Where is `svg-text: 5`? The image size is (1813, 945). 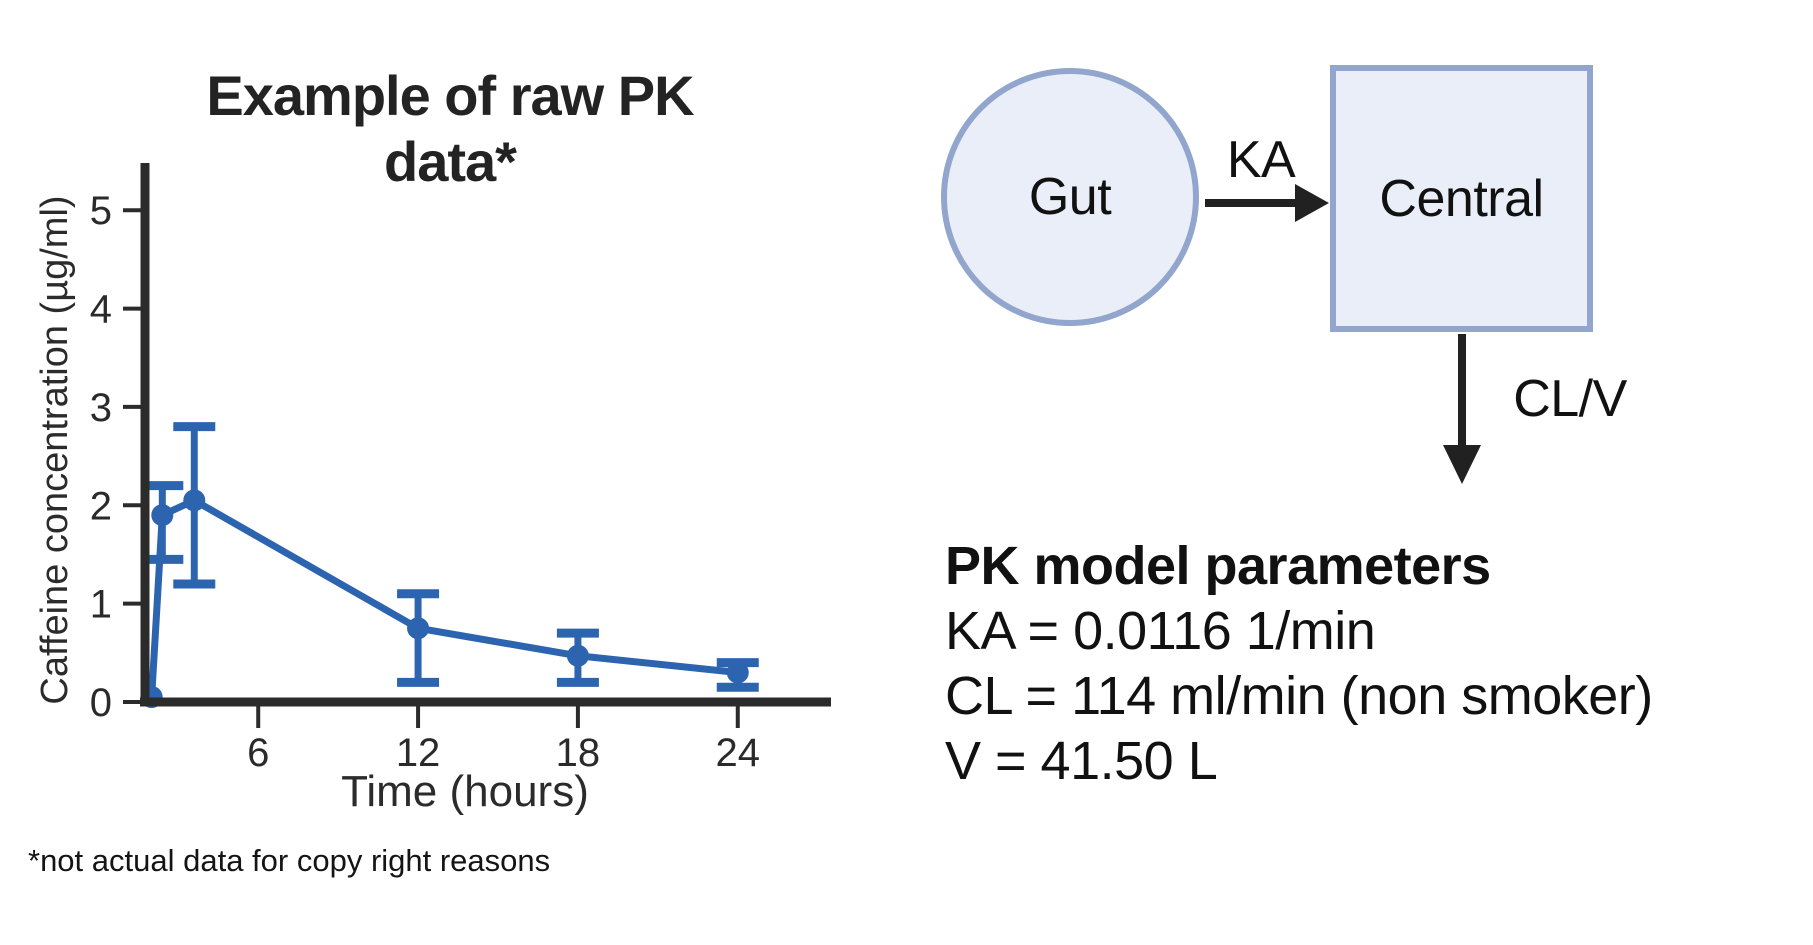 svg-text: 5 is located at coordinates (101, 211).